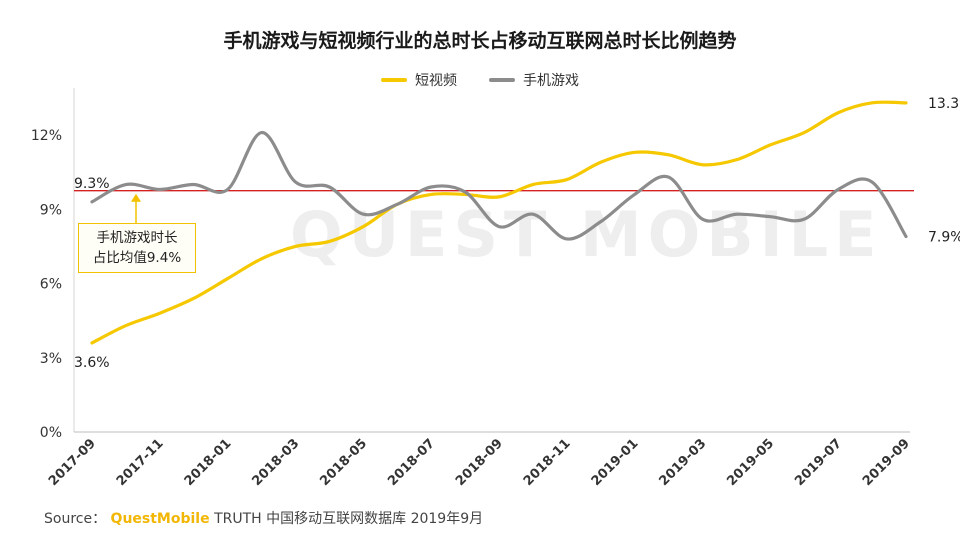 This screenshot has width=960, height=540. Describe the element at coordinates (276, 462) in the screenshot. I see `x-tick-label: 2018-03` at that location.